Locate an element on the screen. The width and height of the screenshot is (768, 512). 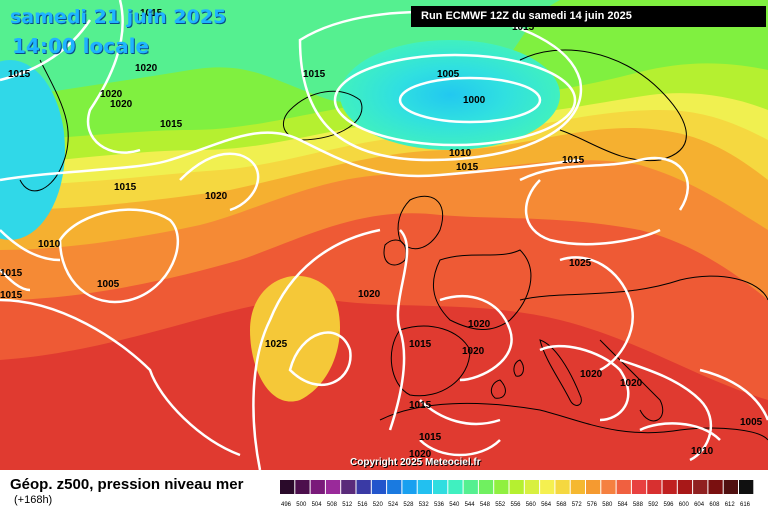
forecast-date: samedi 21 juin 2025 is located at coordinates (118, 17).